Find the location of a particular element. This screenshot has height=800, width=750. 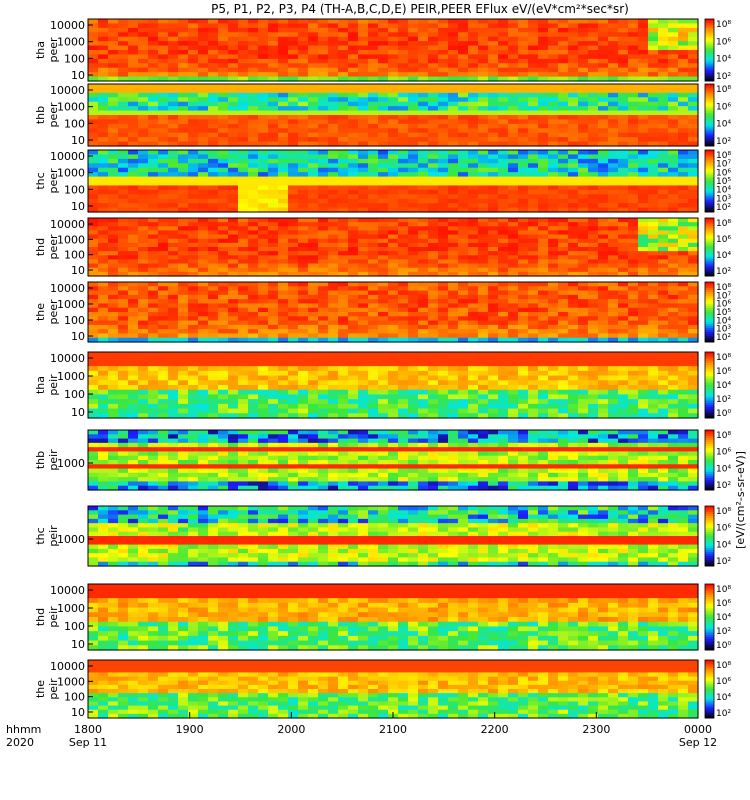

colorbar-tick-label: 10⁴ is located at coordinates (723, 256).